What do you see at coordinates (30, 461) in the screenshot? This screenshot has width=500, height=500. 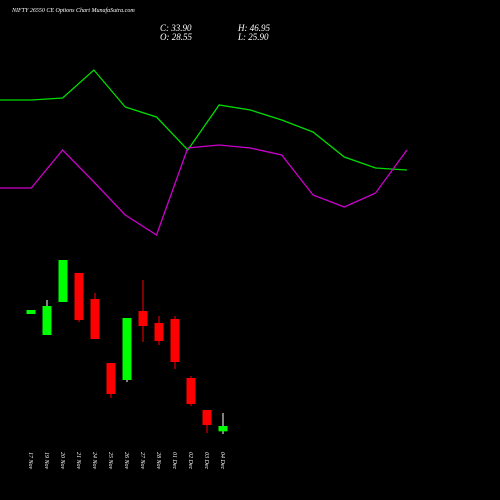 I see `x-tick-label: 17 Nov` at bounding box center [30, 461].